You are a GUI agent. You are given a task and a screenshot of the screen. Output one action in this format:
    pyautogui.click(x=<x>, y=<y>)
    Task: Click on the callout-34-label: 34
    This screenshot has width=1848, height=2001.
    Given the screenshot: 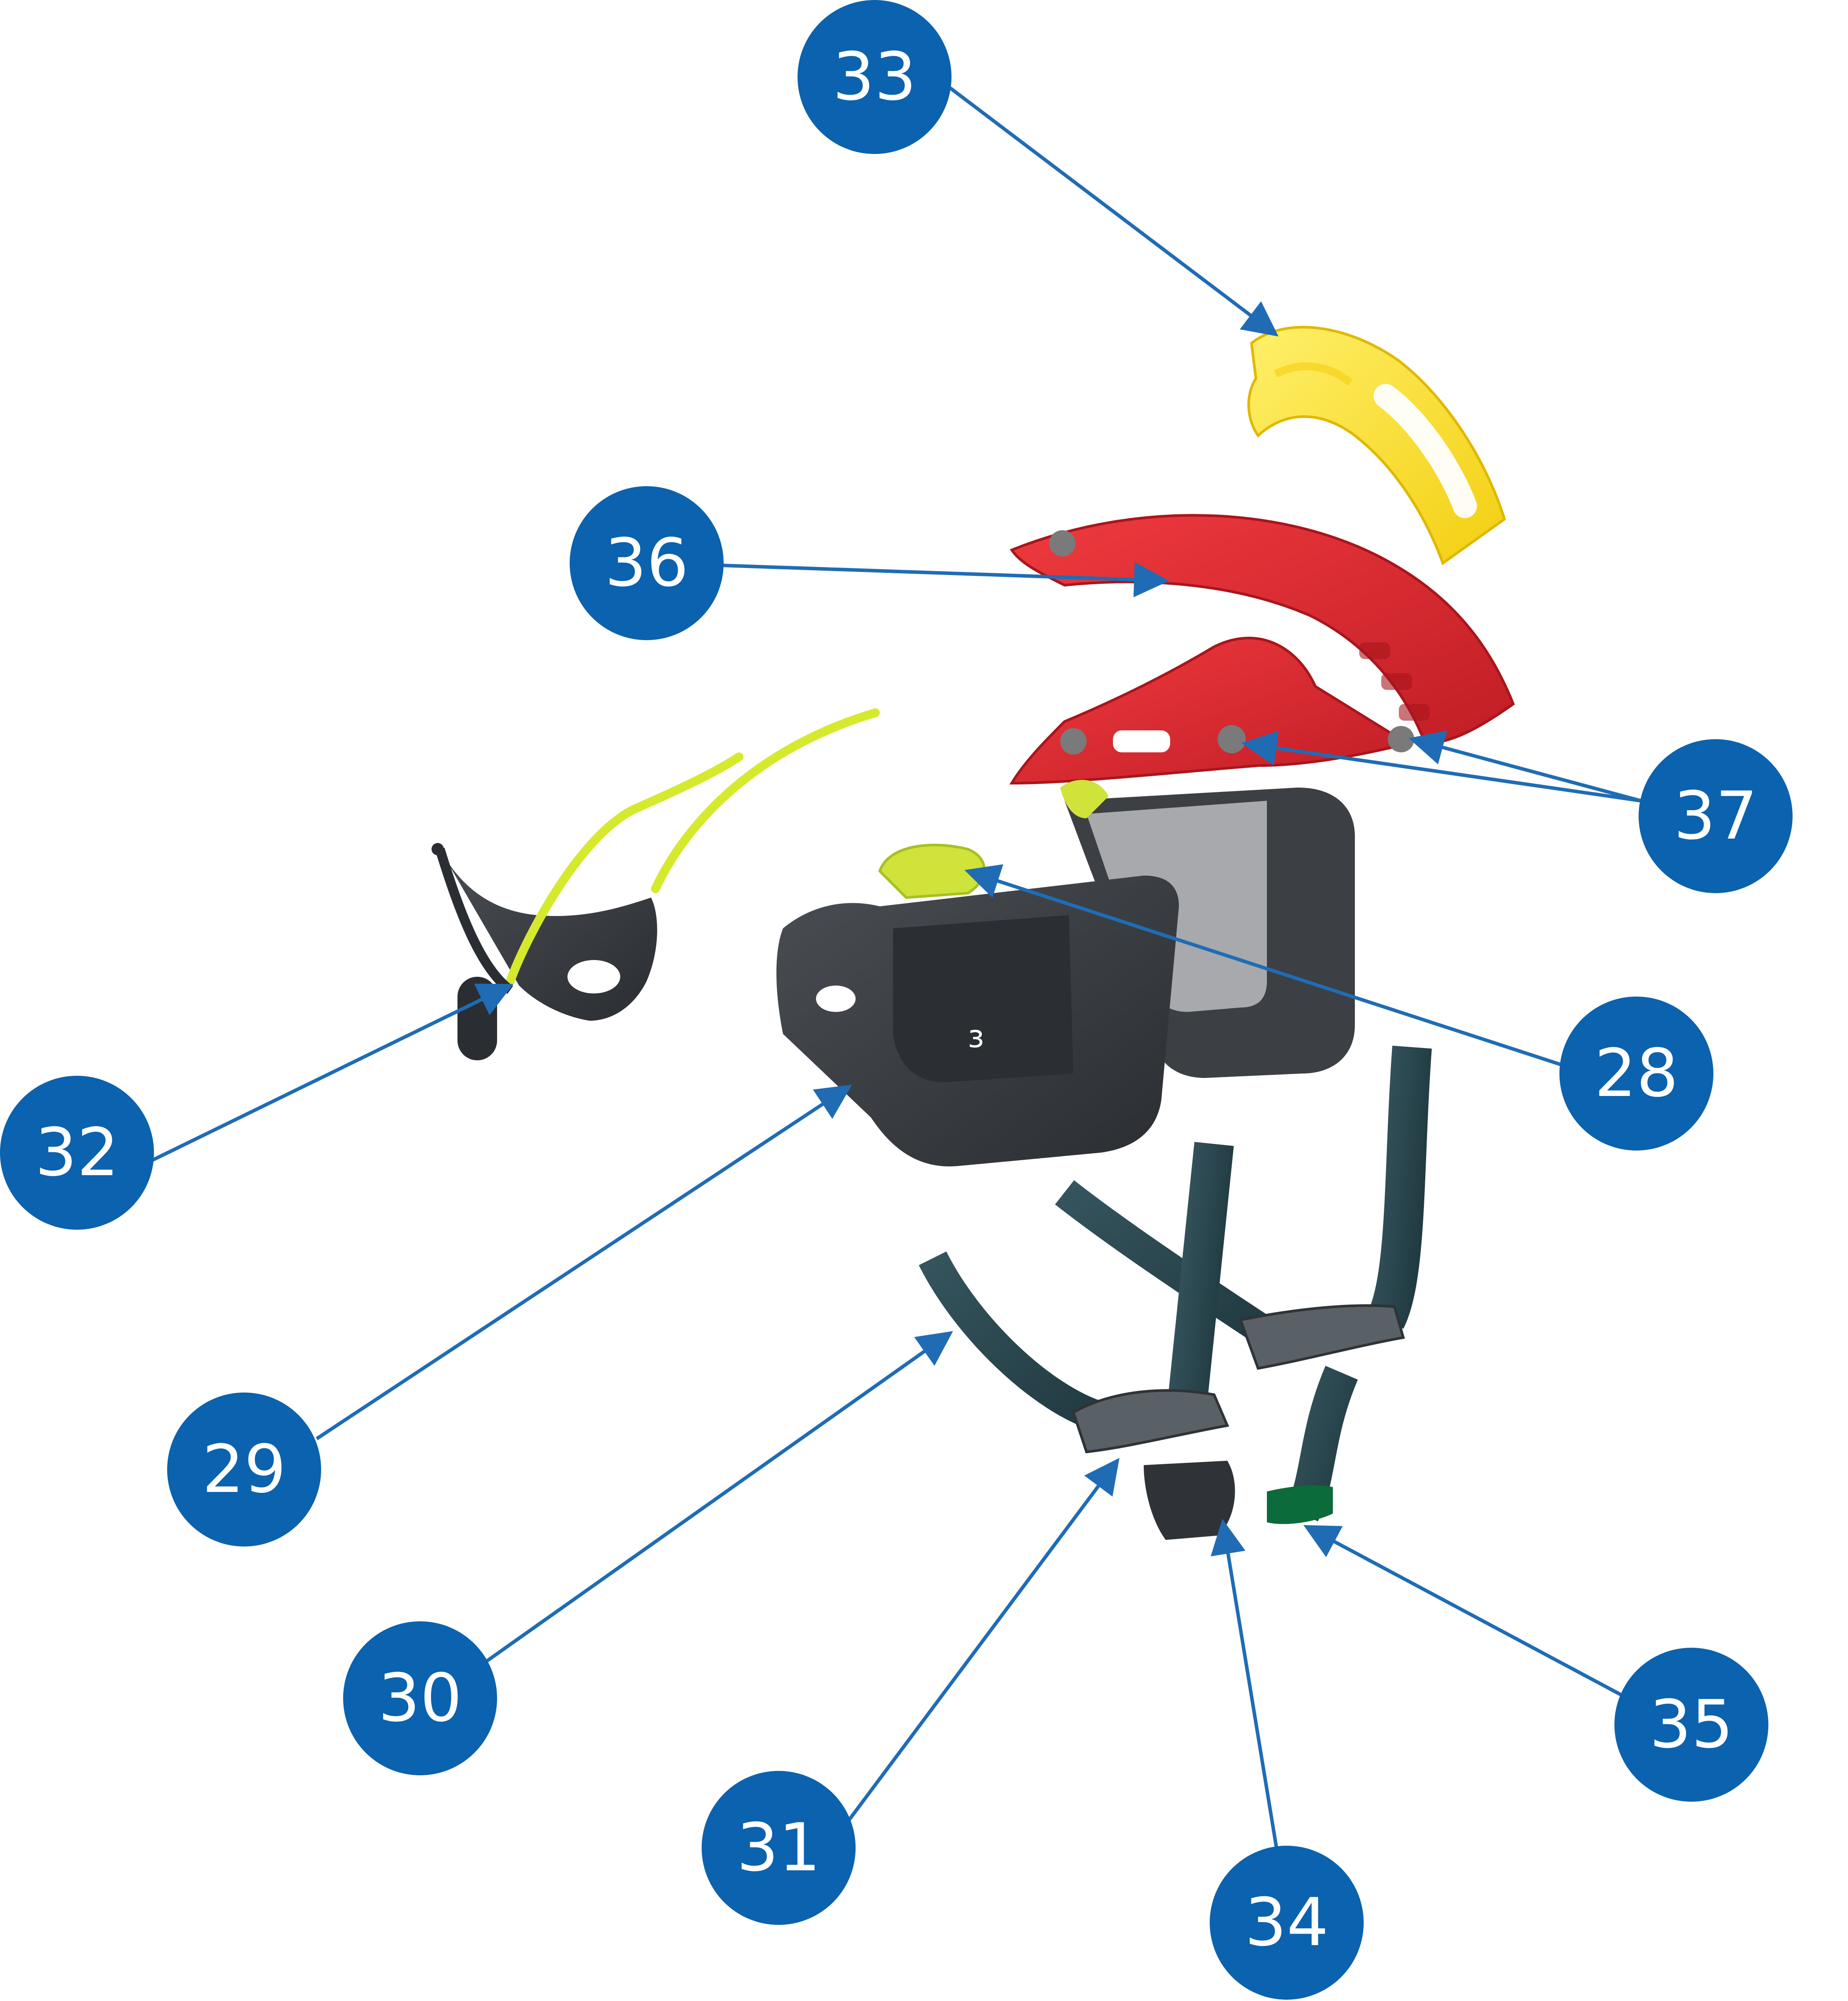 What is the action you would take?
    pyautogui.click(x=1287, y=1922)
    